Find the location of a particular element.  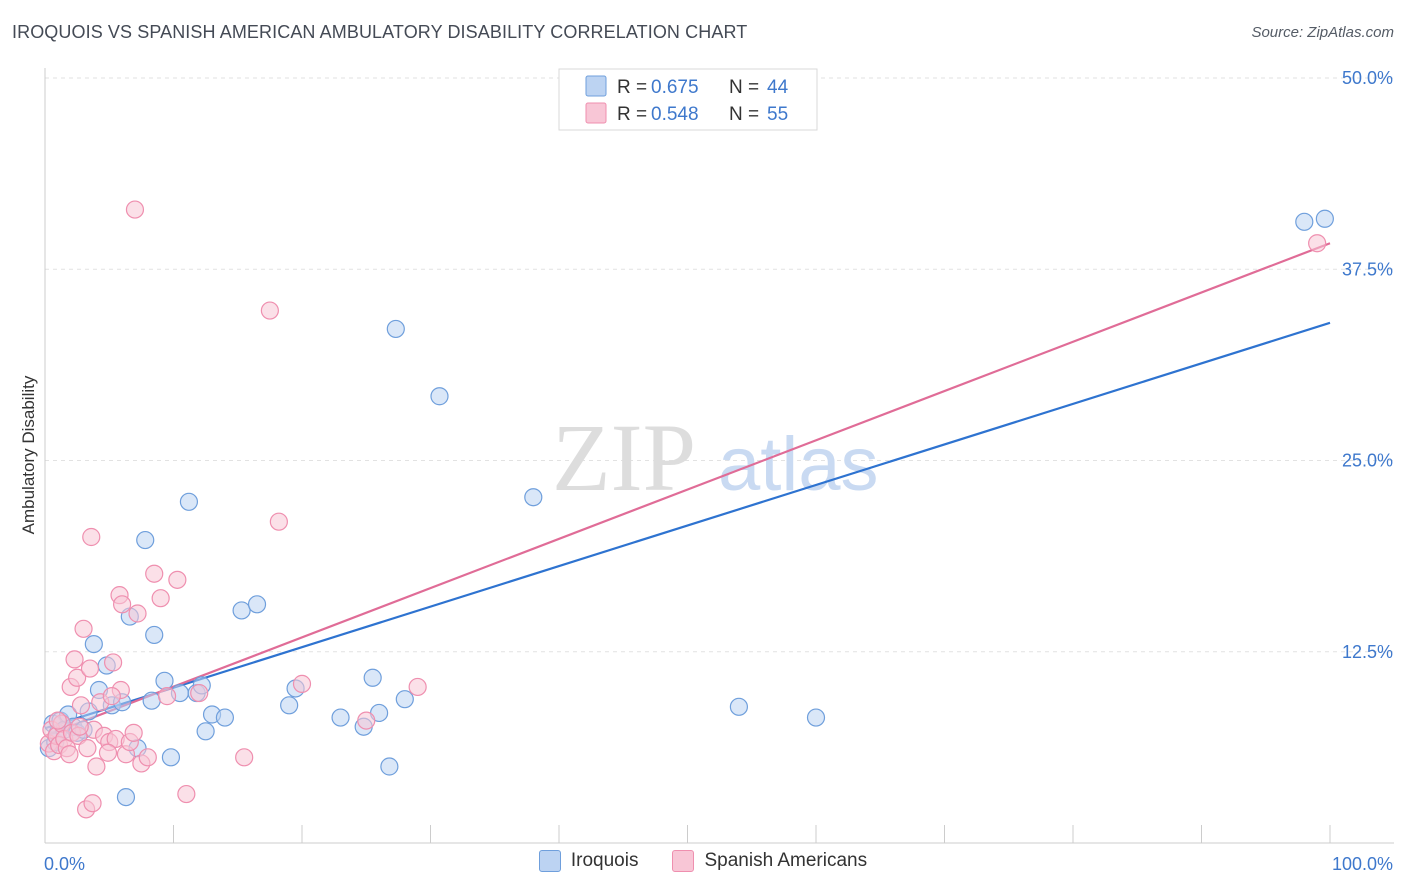

legend-n-label-iroquois: N = is located at coordinates (744, 87).